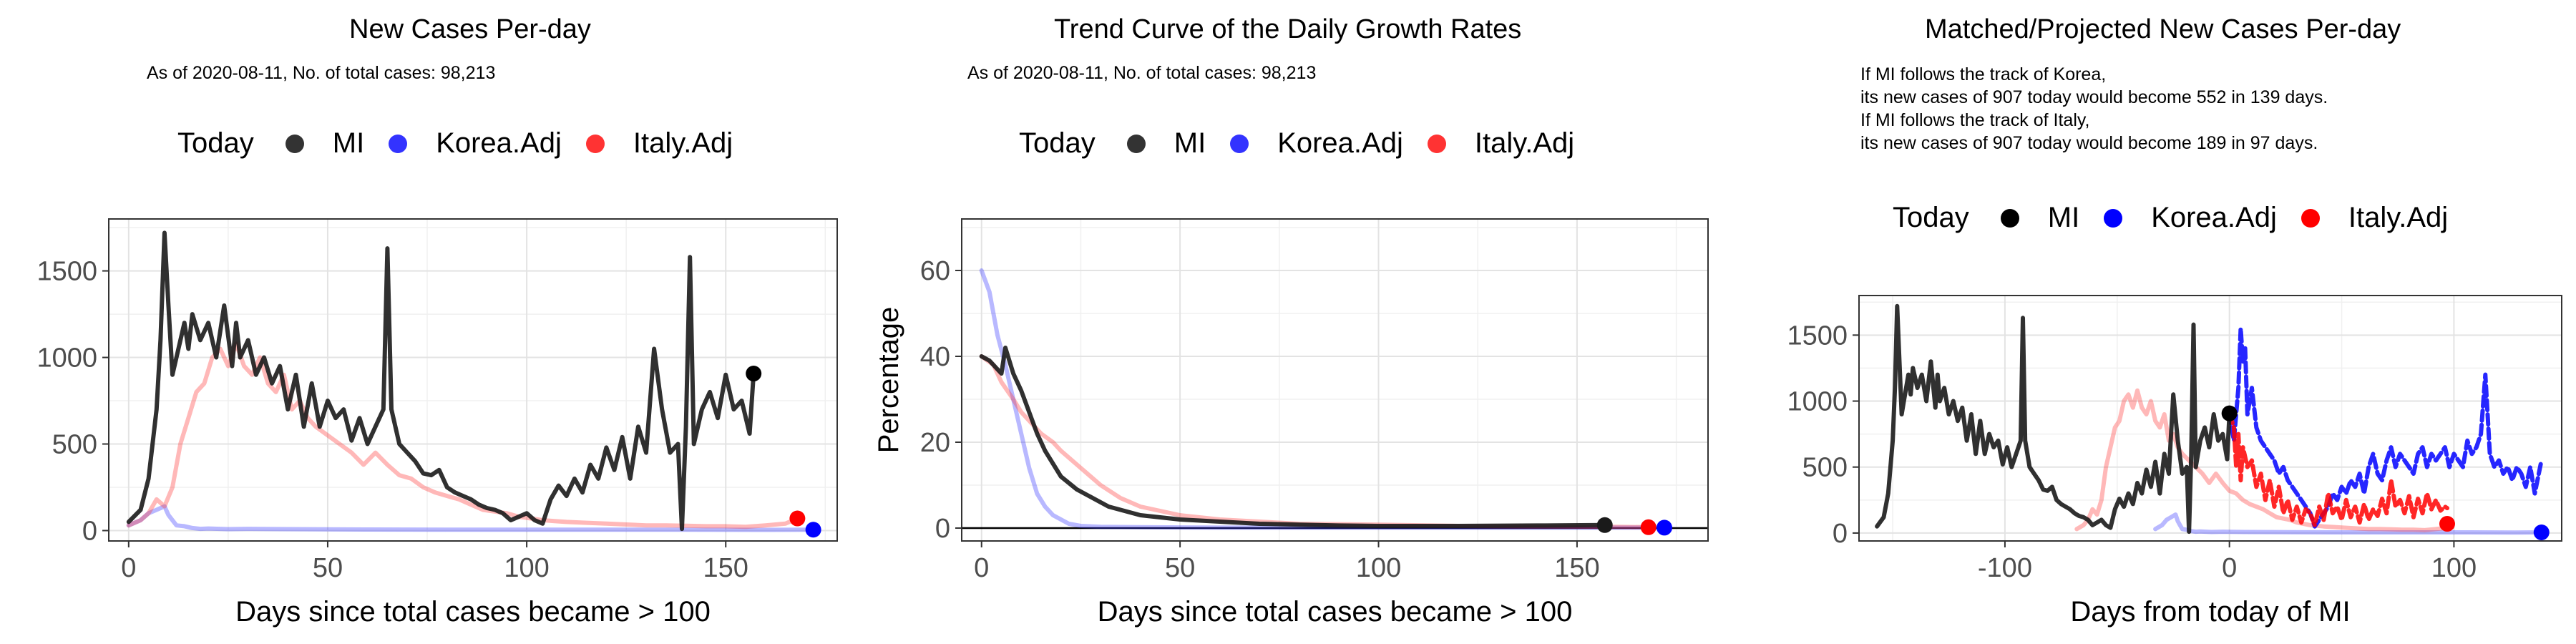  I want to click on tick-label-y: 40, so click(935, 357).